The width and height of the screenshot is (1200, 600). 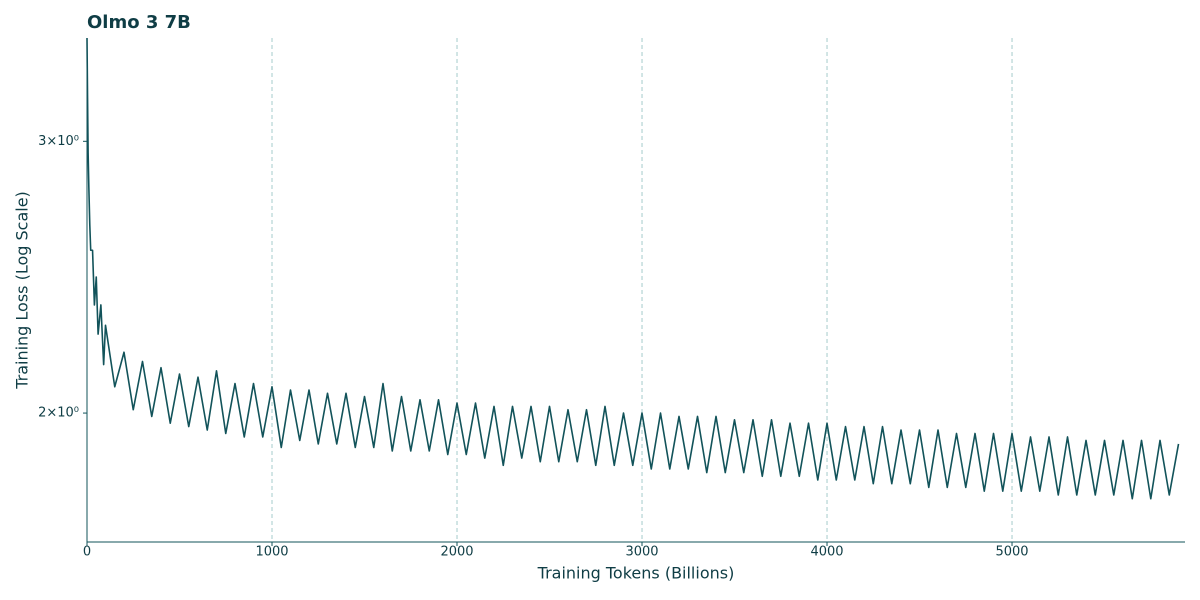 I want to click on x-tick-label: 4000, so click(x=826, y=552).